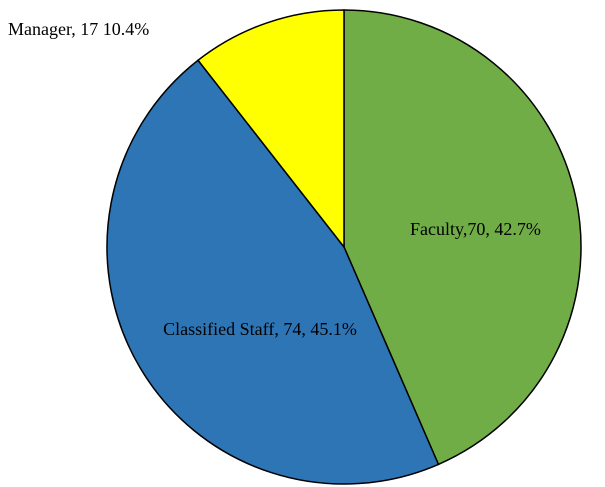 The width and height of the screenshot is (605, 487). What do you see at coordinates (270, 129) in the screenshot?
I see `pie-slice` at bounding box center [270, 129].